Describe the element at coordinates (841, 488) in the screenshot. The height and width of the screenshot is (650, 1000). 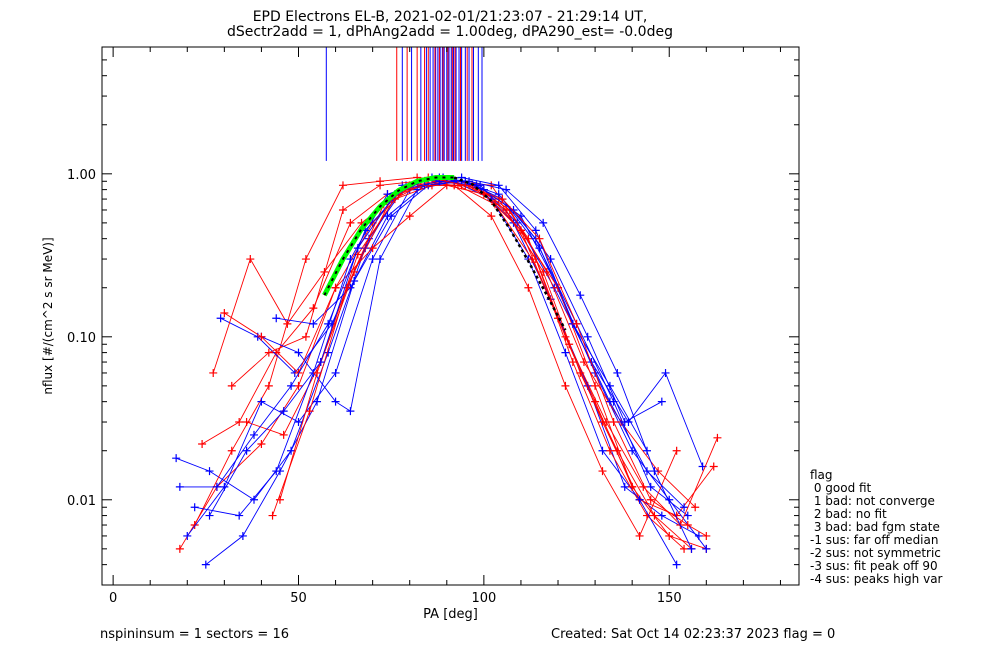
I see `flag-legend-item: 0 good fit` at that location.